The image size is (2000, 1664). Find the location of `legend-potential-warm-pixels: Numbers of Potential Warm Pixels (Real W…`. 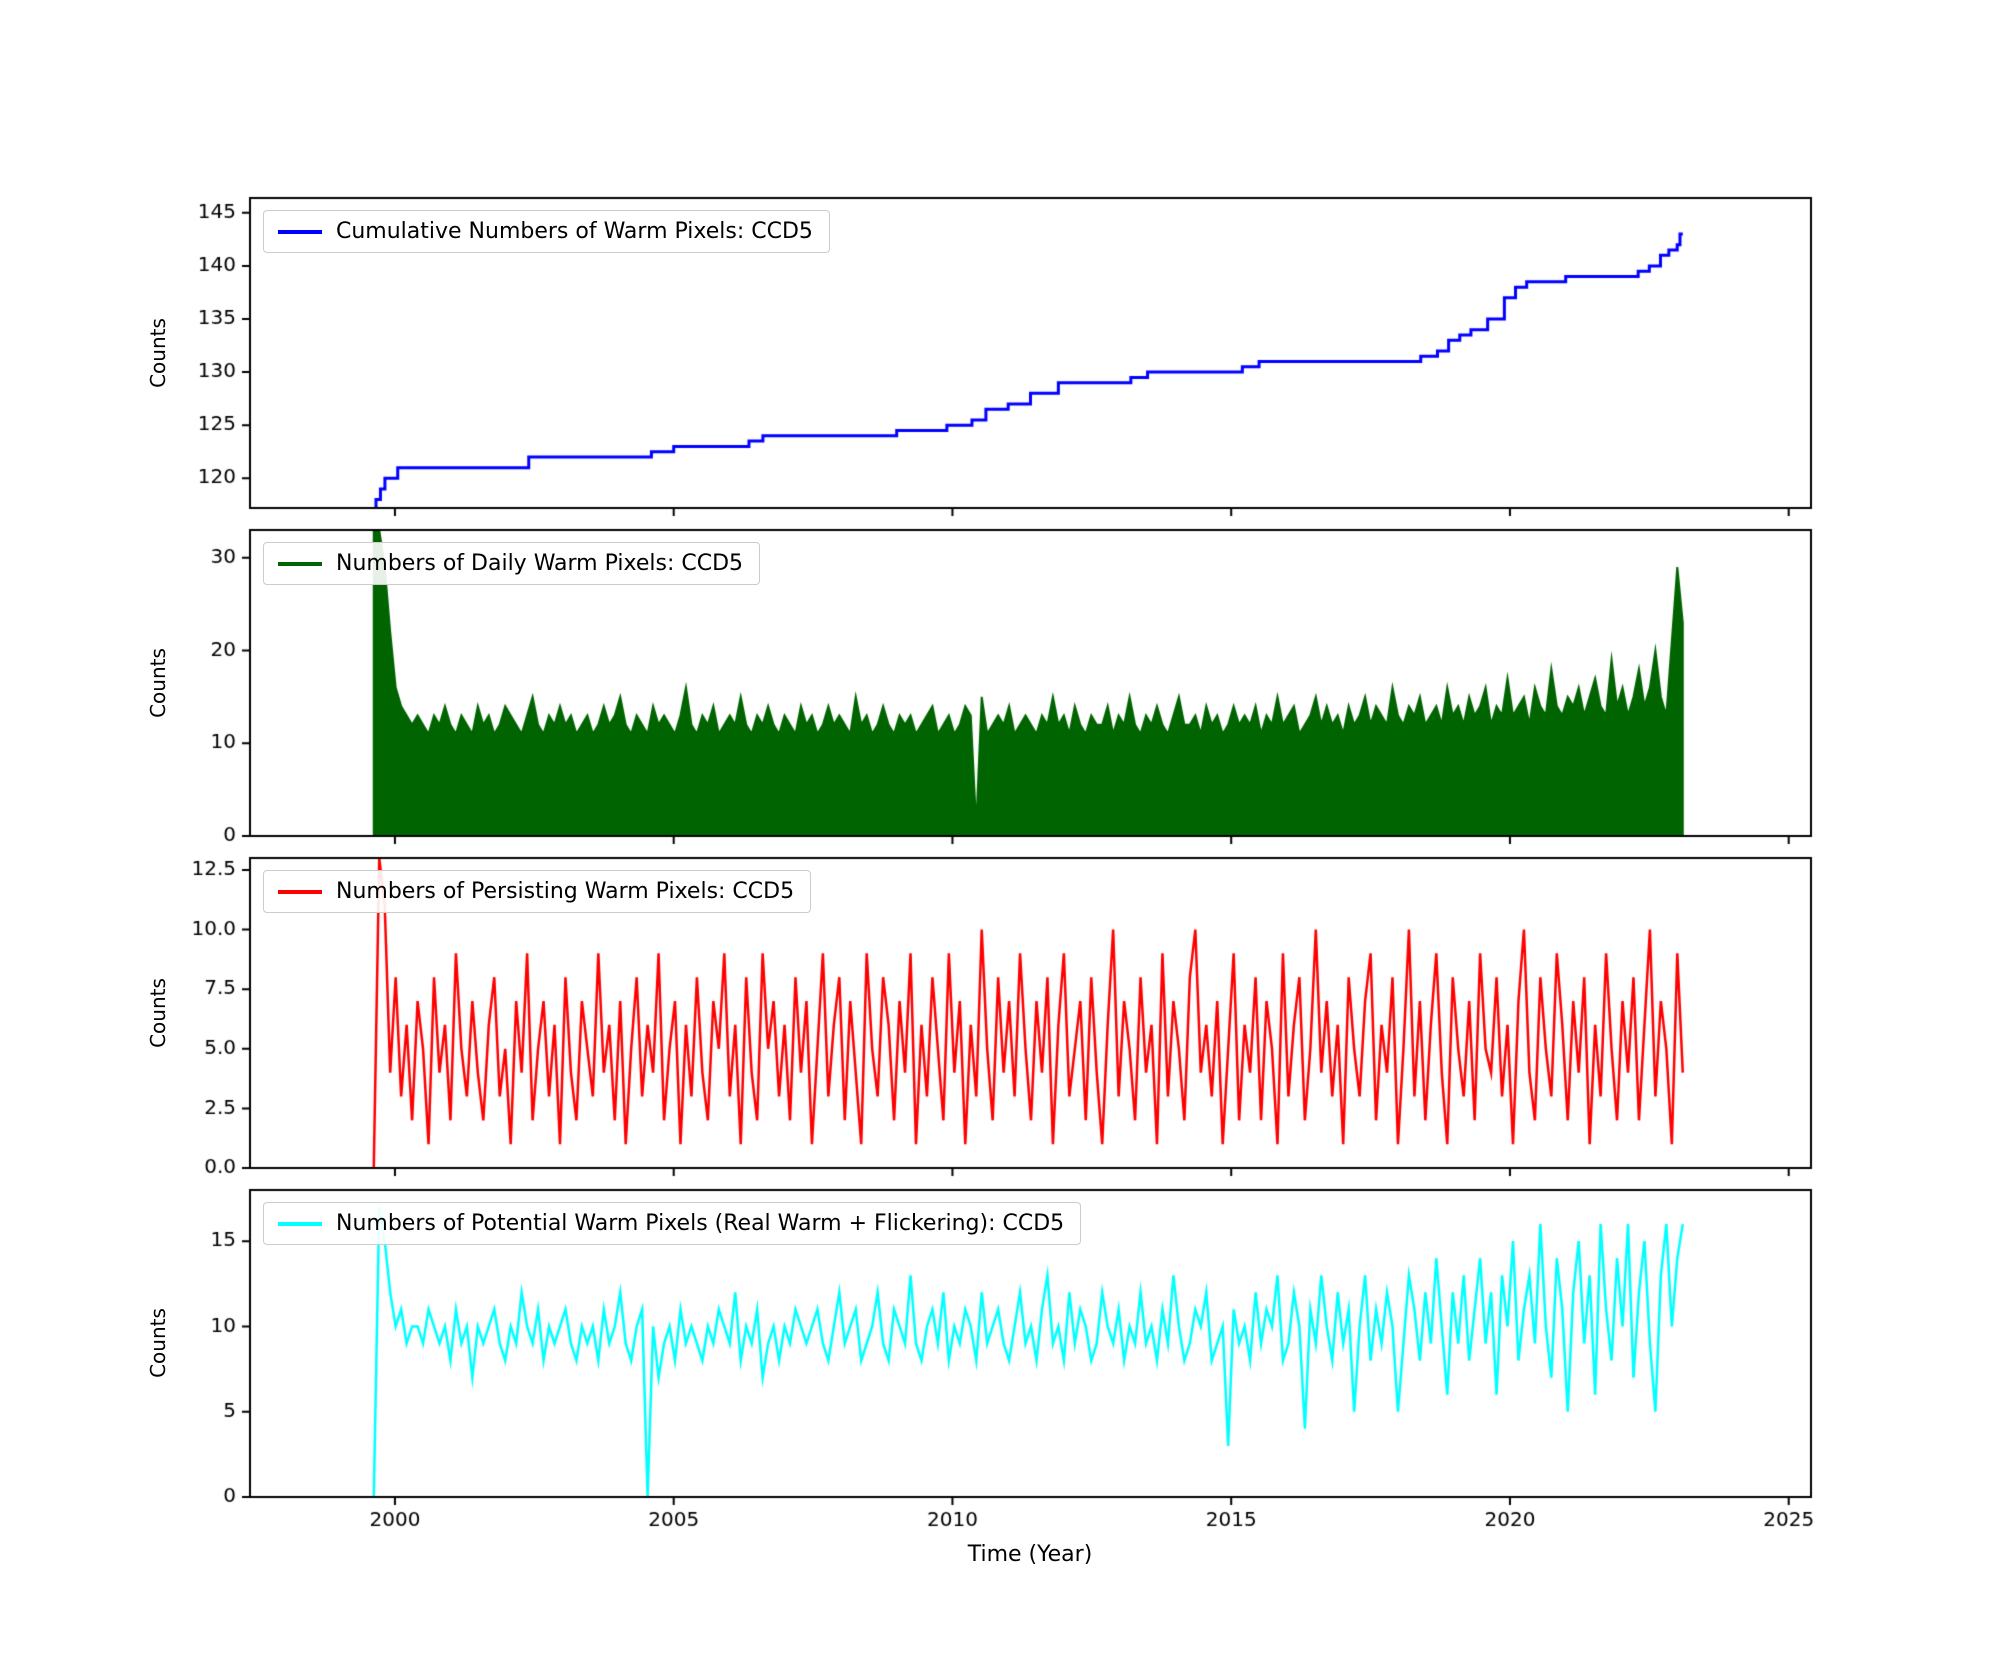

legend-potential-warm-pixels: Numbers of Potential Warm Pixels (Real W… is located at coordinates (672, 1223).